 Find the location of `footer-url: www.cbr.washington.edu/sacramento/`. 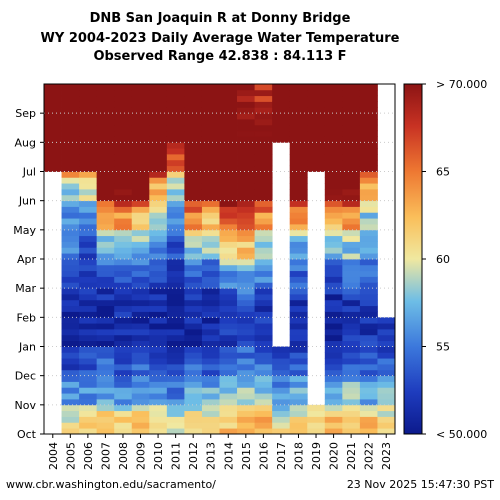

footer-url: www.cbr.washington.edu/sacramento/ is located at coordinates (111, 484).